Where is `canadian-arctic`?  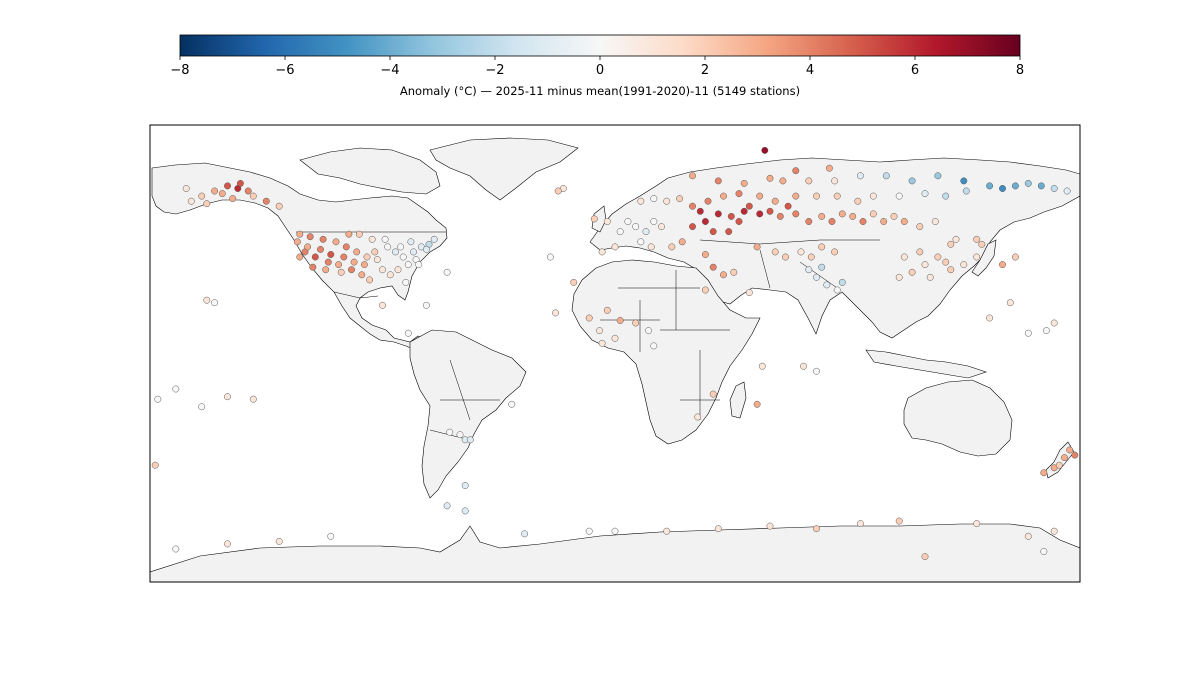
canadian-arctic is located at coordinates (370, 171).